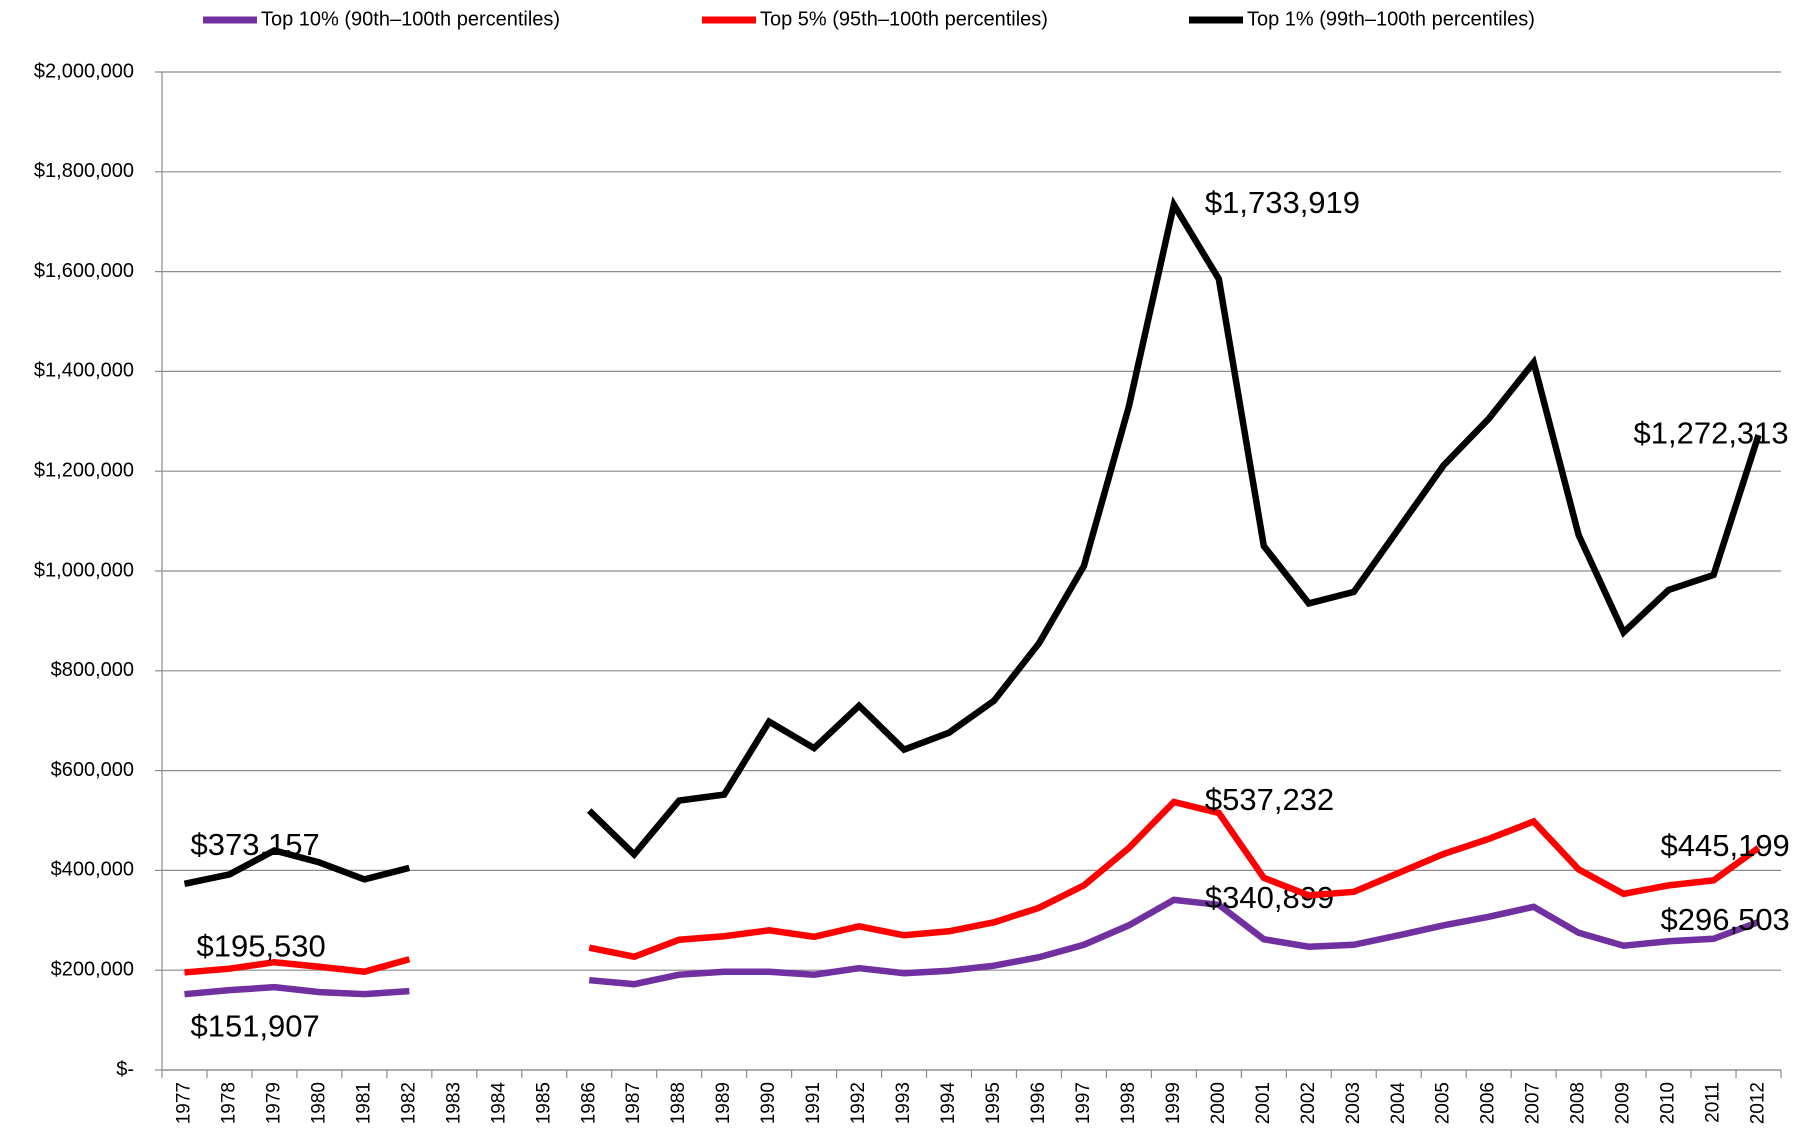 Image resolution: width=1810 pixels, height=1148 pixels. I want to click on data-label: $296,503, so click(1725, 919).